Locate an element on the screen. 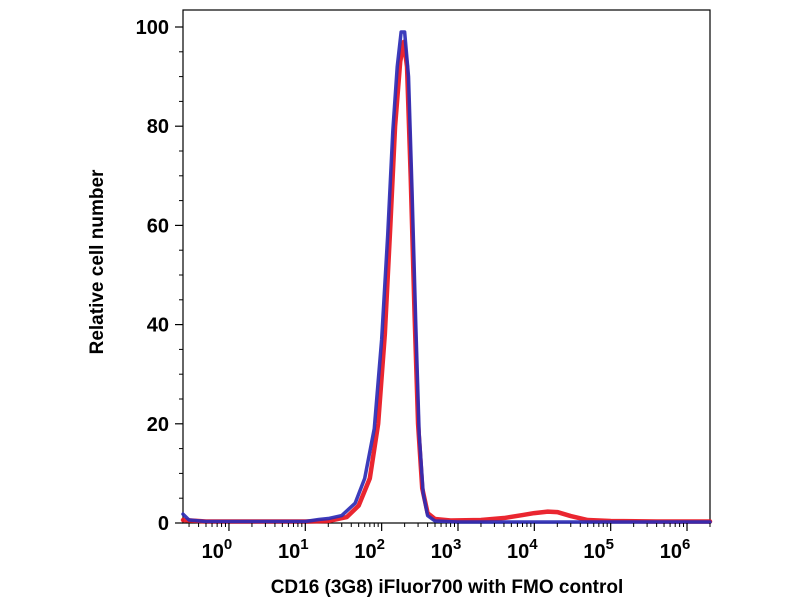 The width and height of the screenshot is (800, 600). y-axis: 0 20 40 60 80 100 is located at coordinates (159, 276).